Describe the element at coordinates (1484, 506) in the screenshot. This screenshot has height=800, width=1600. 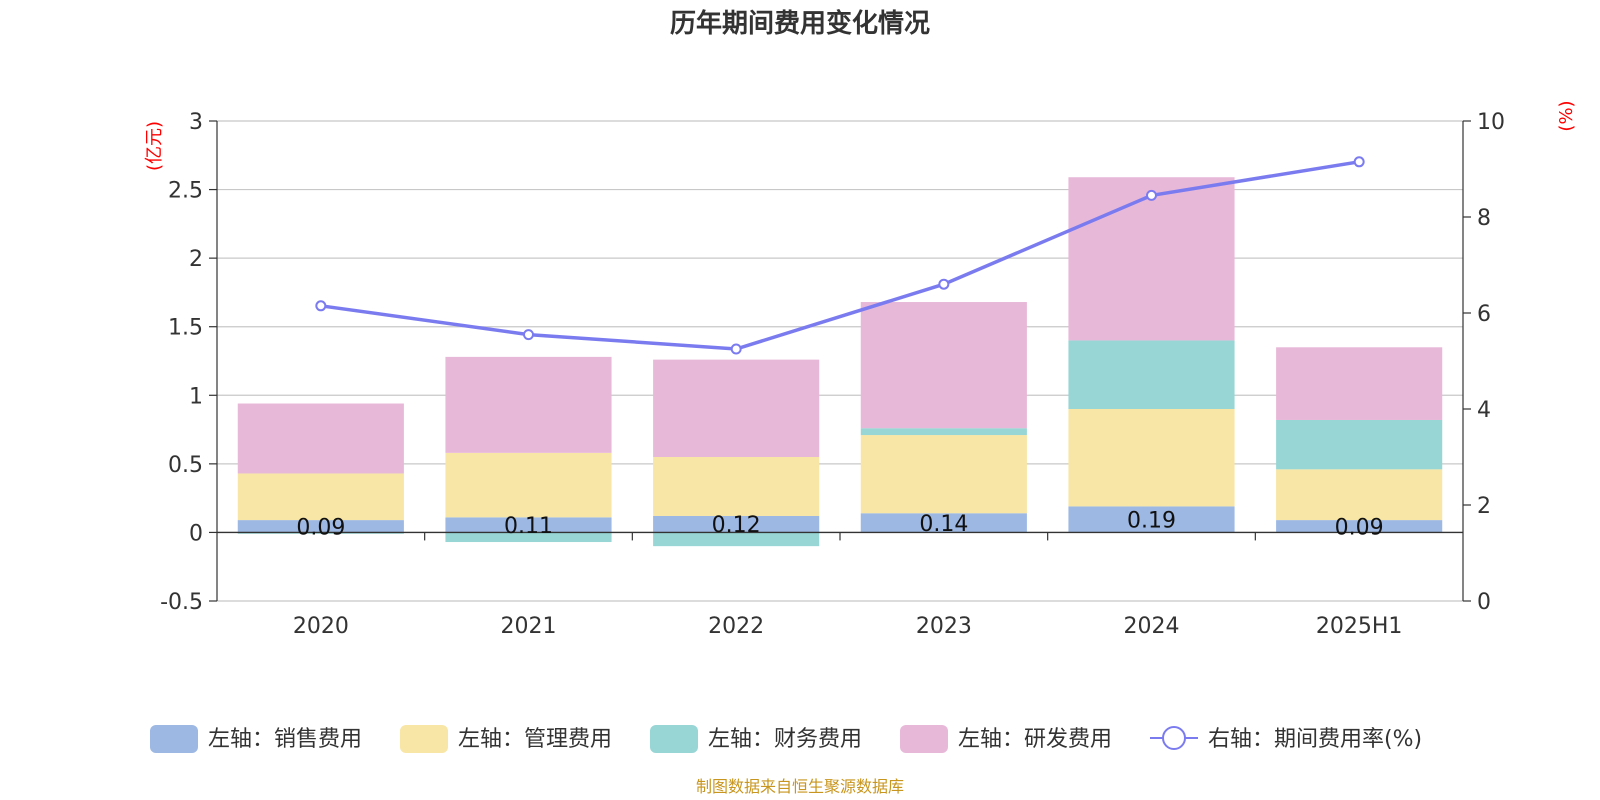
I see `right-tick-label: 2` at that location.